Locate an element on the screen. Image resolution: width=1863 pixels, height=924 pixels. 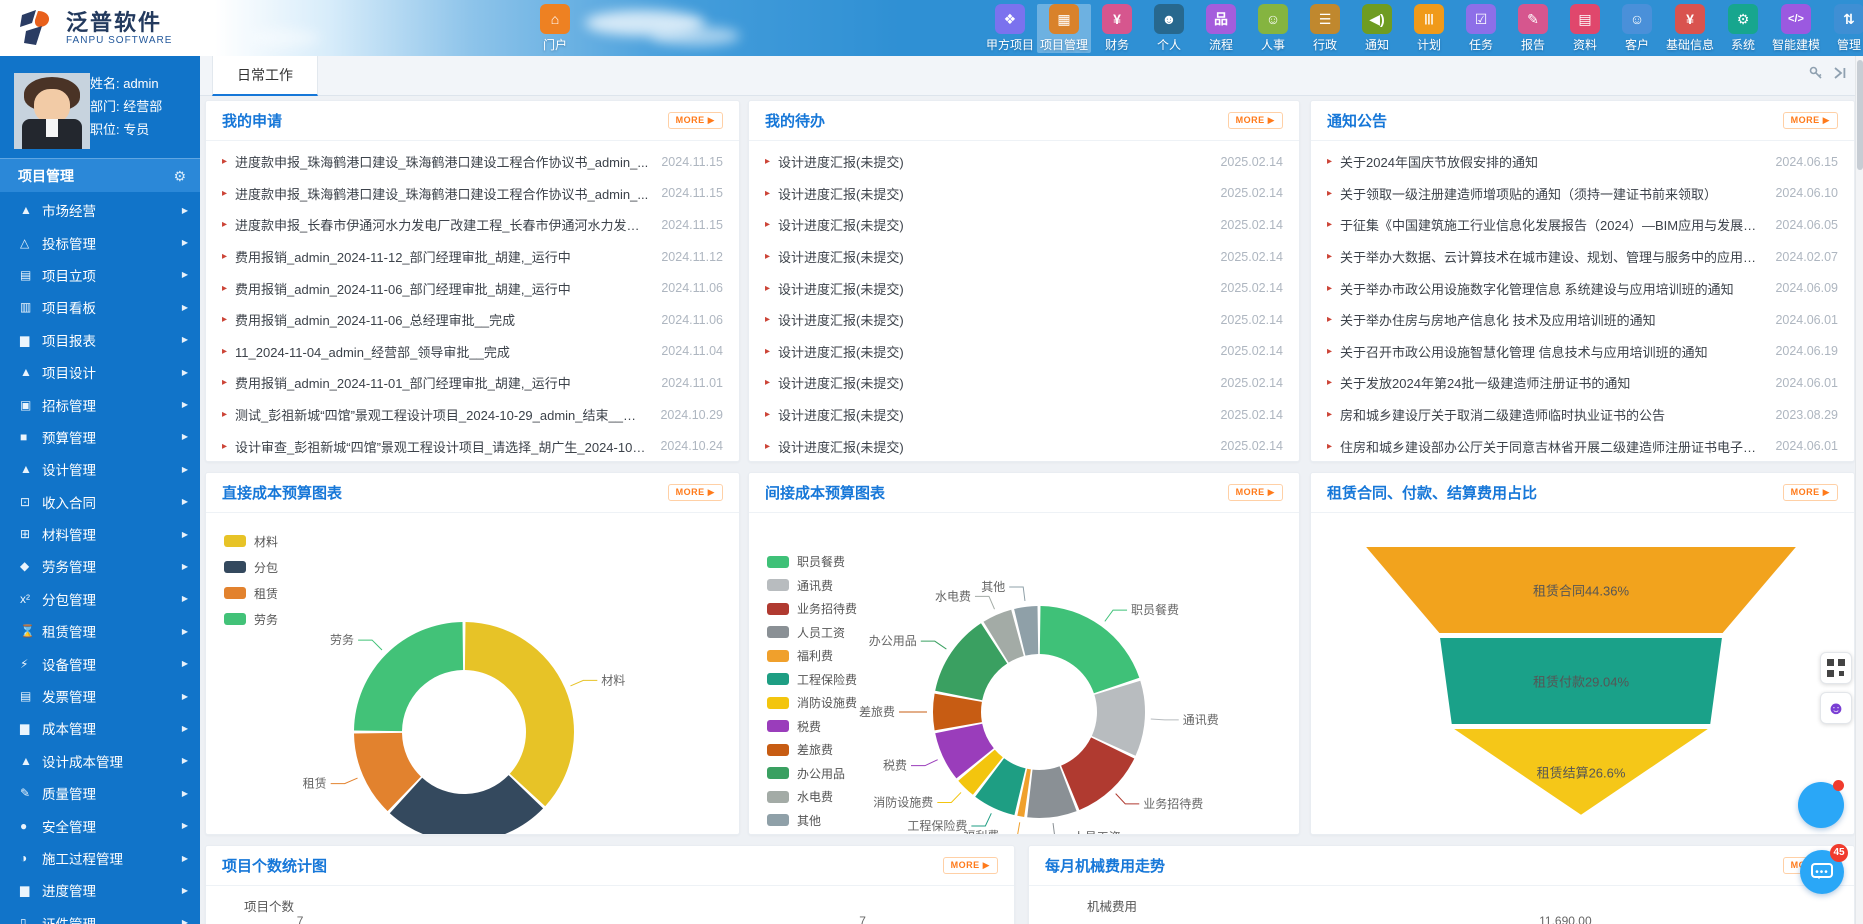
collapse-panel-icon is located at coordinates (1840, 73).